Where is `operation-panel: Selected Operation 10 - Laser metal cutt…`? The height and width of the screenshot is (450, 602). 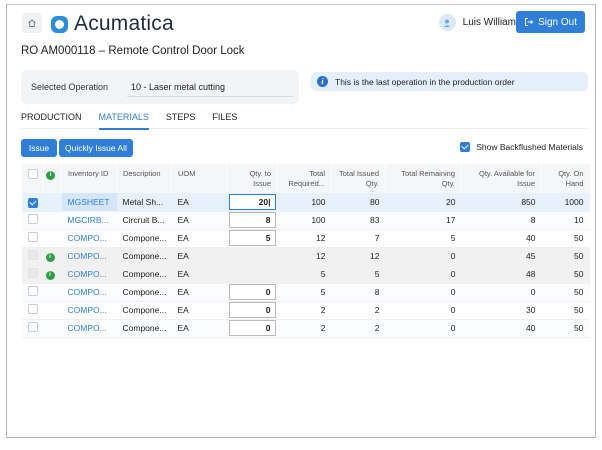 operation-panel: Selected Operation 10 - Laser metal cutt… is located at coordinates (160, 87).